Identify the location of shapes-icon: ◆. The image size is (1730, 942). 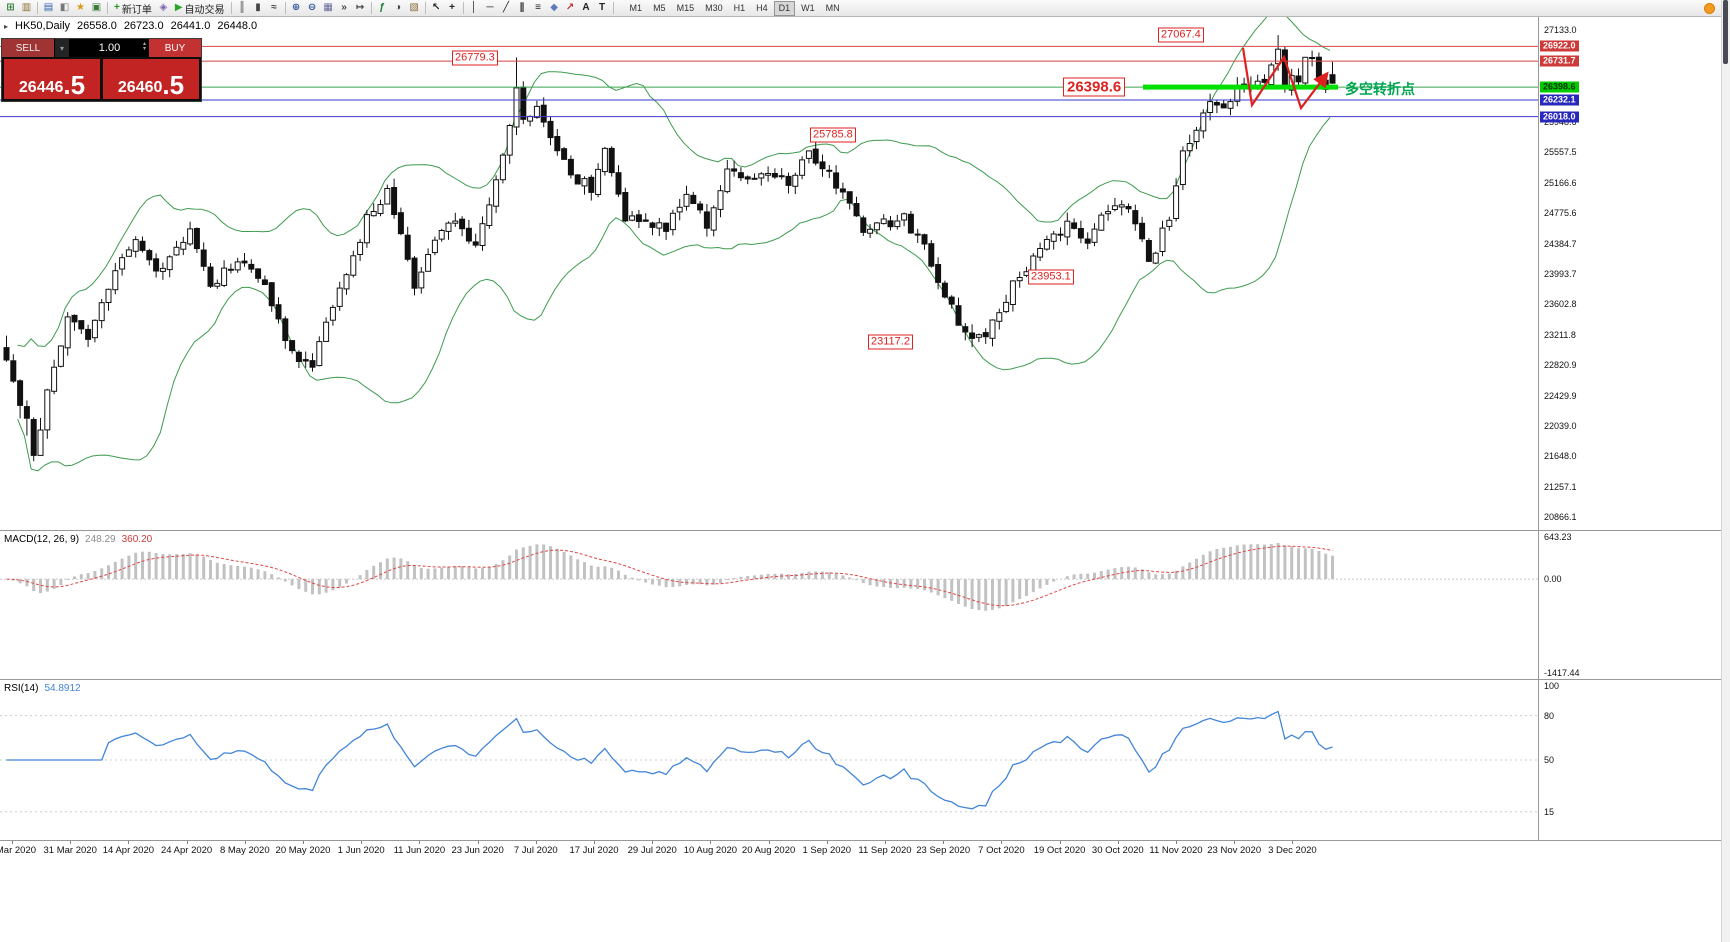
(554, 8).